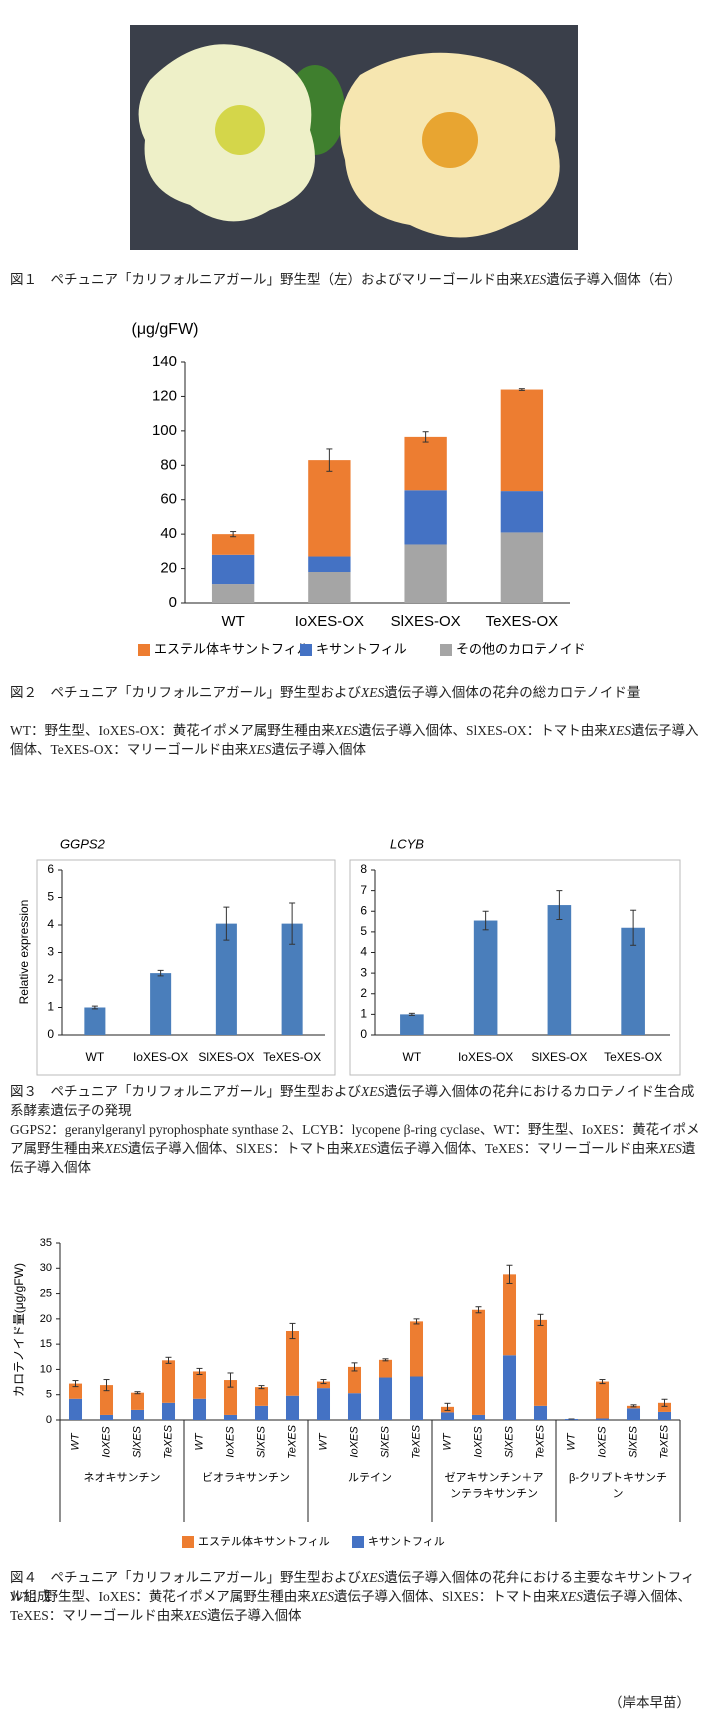 The height and width of the screenshot is (1730, 705). What do you see at coordinates (46, 1344) in the screenshot?
I see `y-tick-label: 15` at bounding box center [46, 1344].